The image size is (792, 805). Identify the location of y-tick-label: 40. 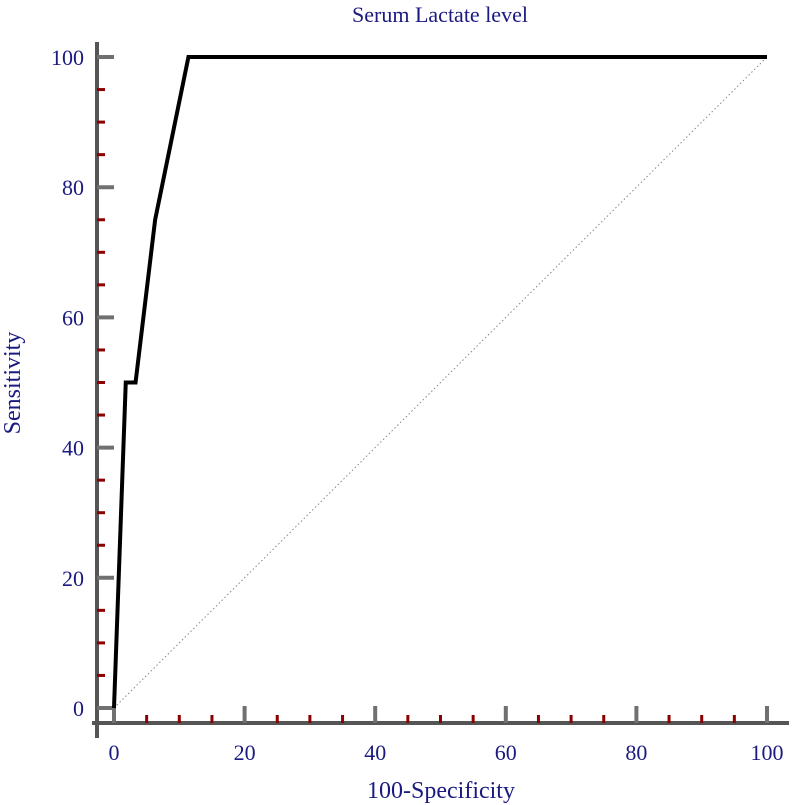
(73, 448).